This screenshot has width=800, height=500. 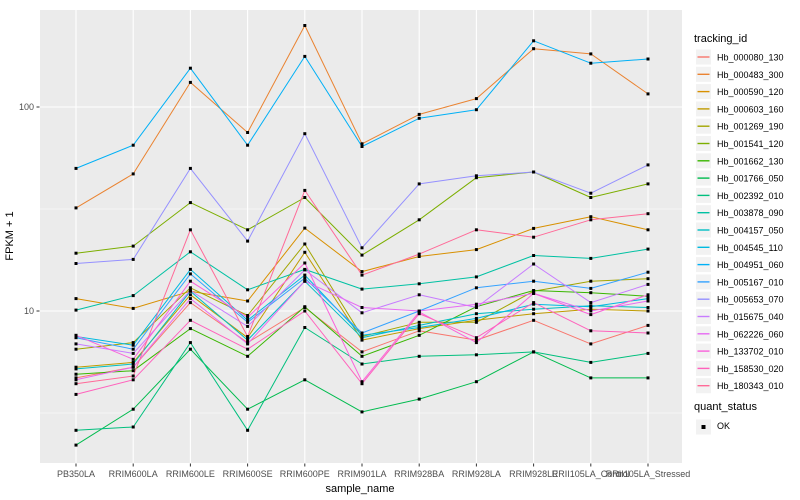 I want to click on legend-label: Hb_004545_110, so click(x=750, y=248).